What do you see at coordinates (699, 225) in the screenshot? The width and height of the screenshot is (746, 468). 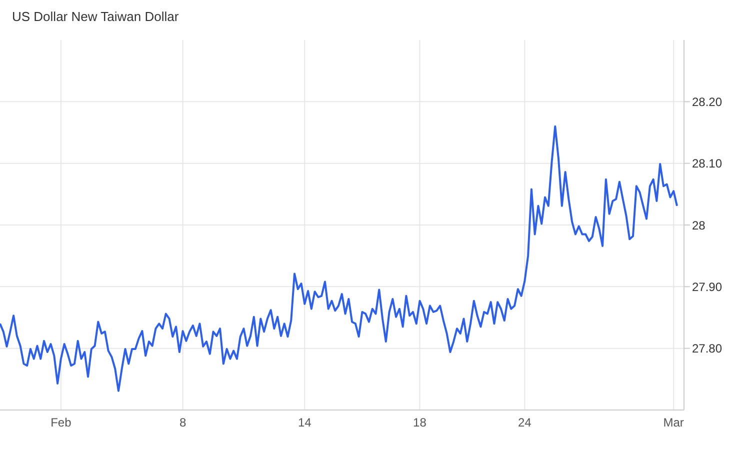 I see `y-tick-label: 28` at bounding box center [699, 225].